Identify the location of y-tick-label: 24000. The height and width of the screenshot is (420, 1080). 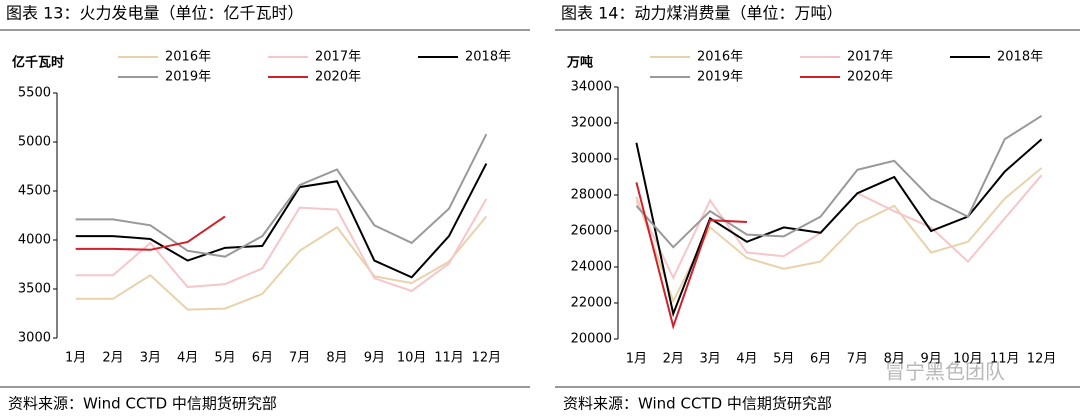
(591, 267).